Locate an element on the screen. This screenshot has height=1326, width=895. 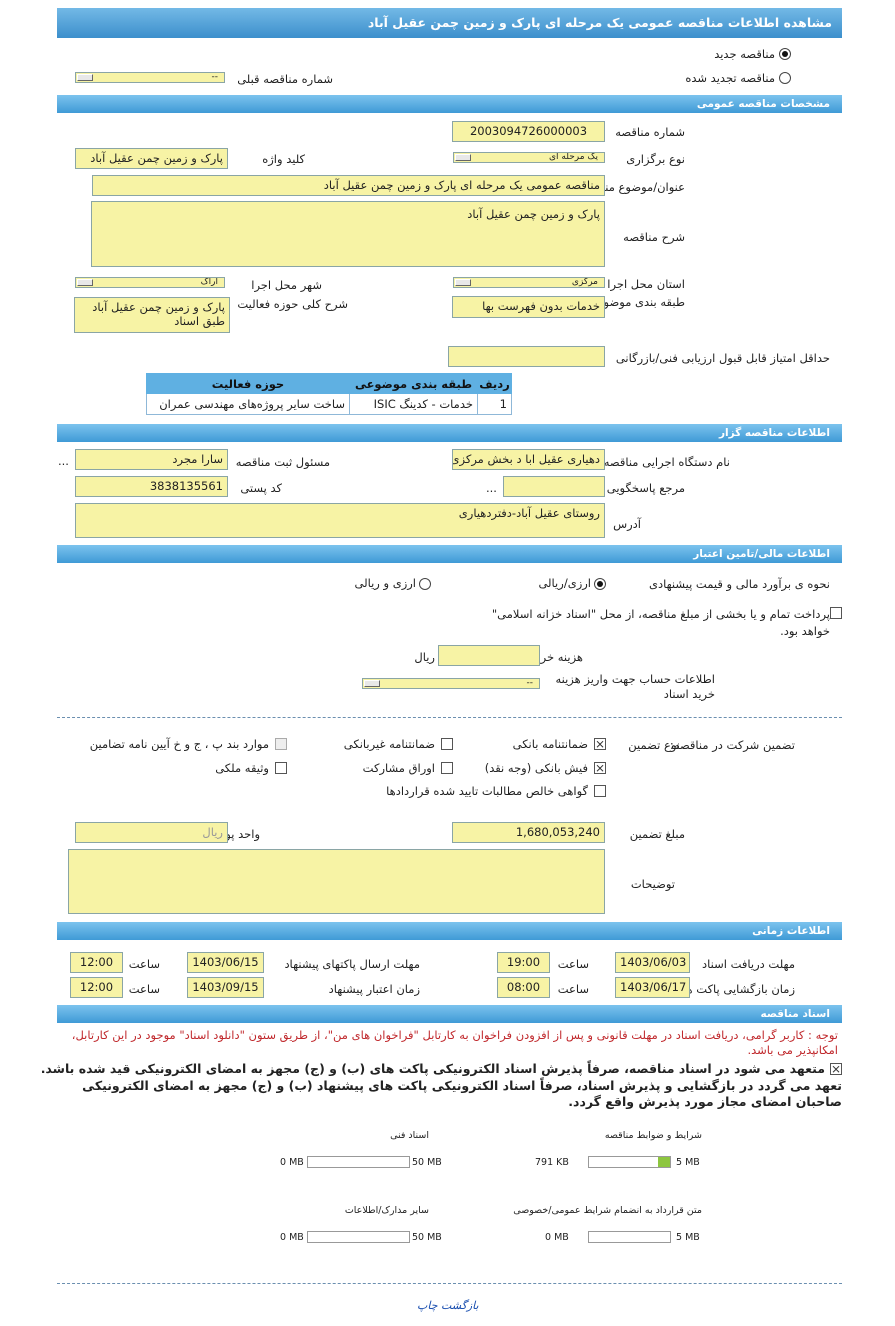
file-conditions-max: 5 MB is located at coordinates (688, 1162).